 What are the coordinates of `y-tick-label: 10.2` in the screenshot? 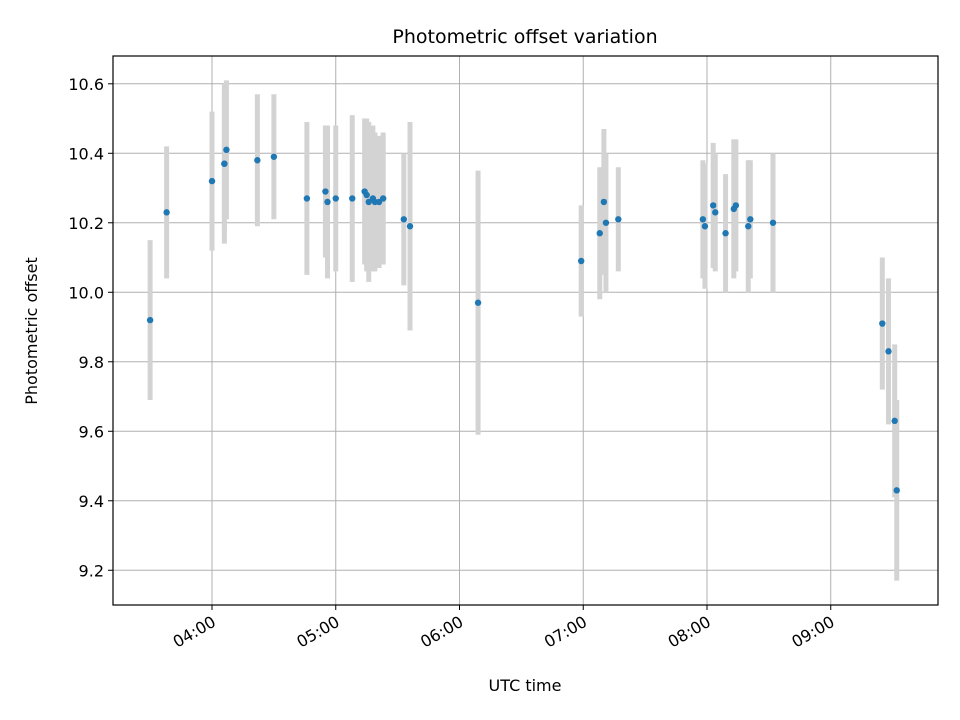 It's located at (86, 223).